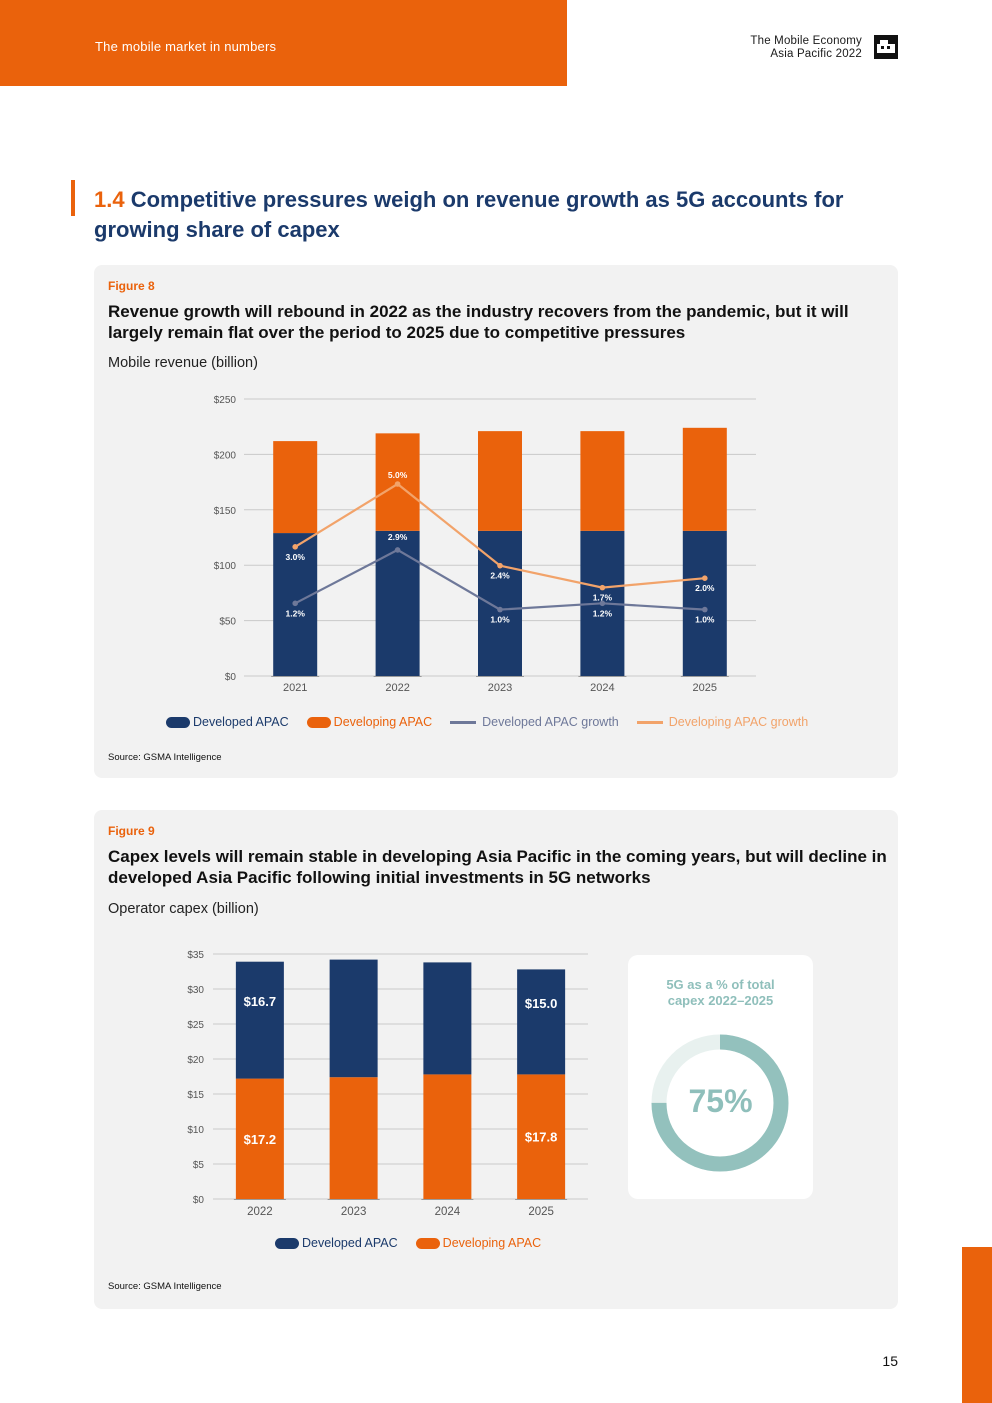 The width and height of the screenshot is (992, 1403). I want to click on donut-chart, so click(720, 1103).